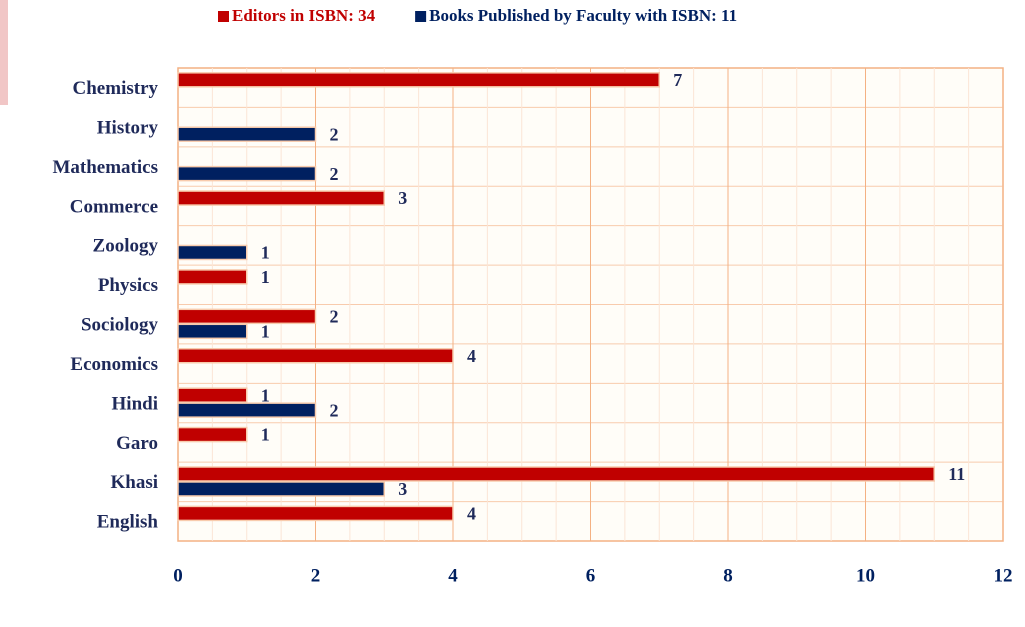  I want to click on y-tick-label: Physics, so click(128, 285).